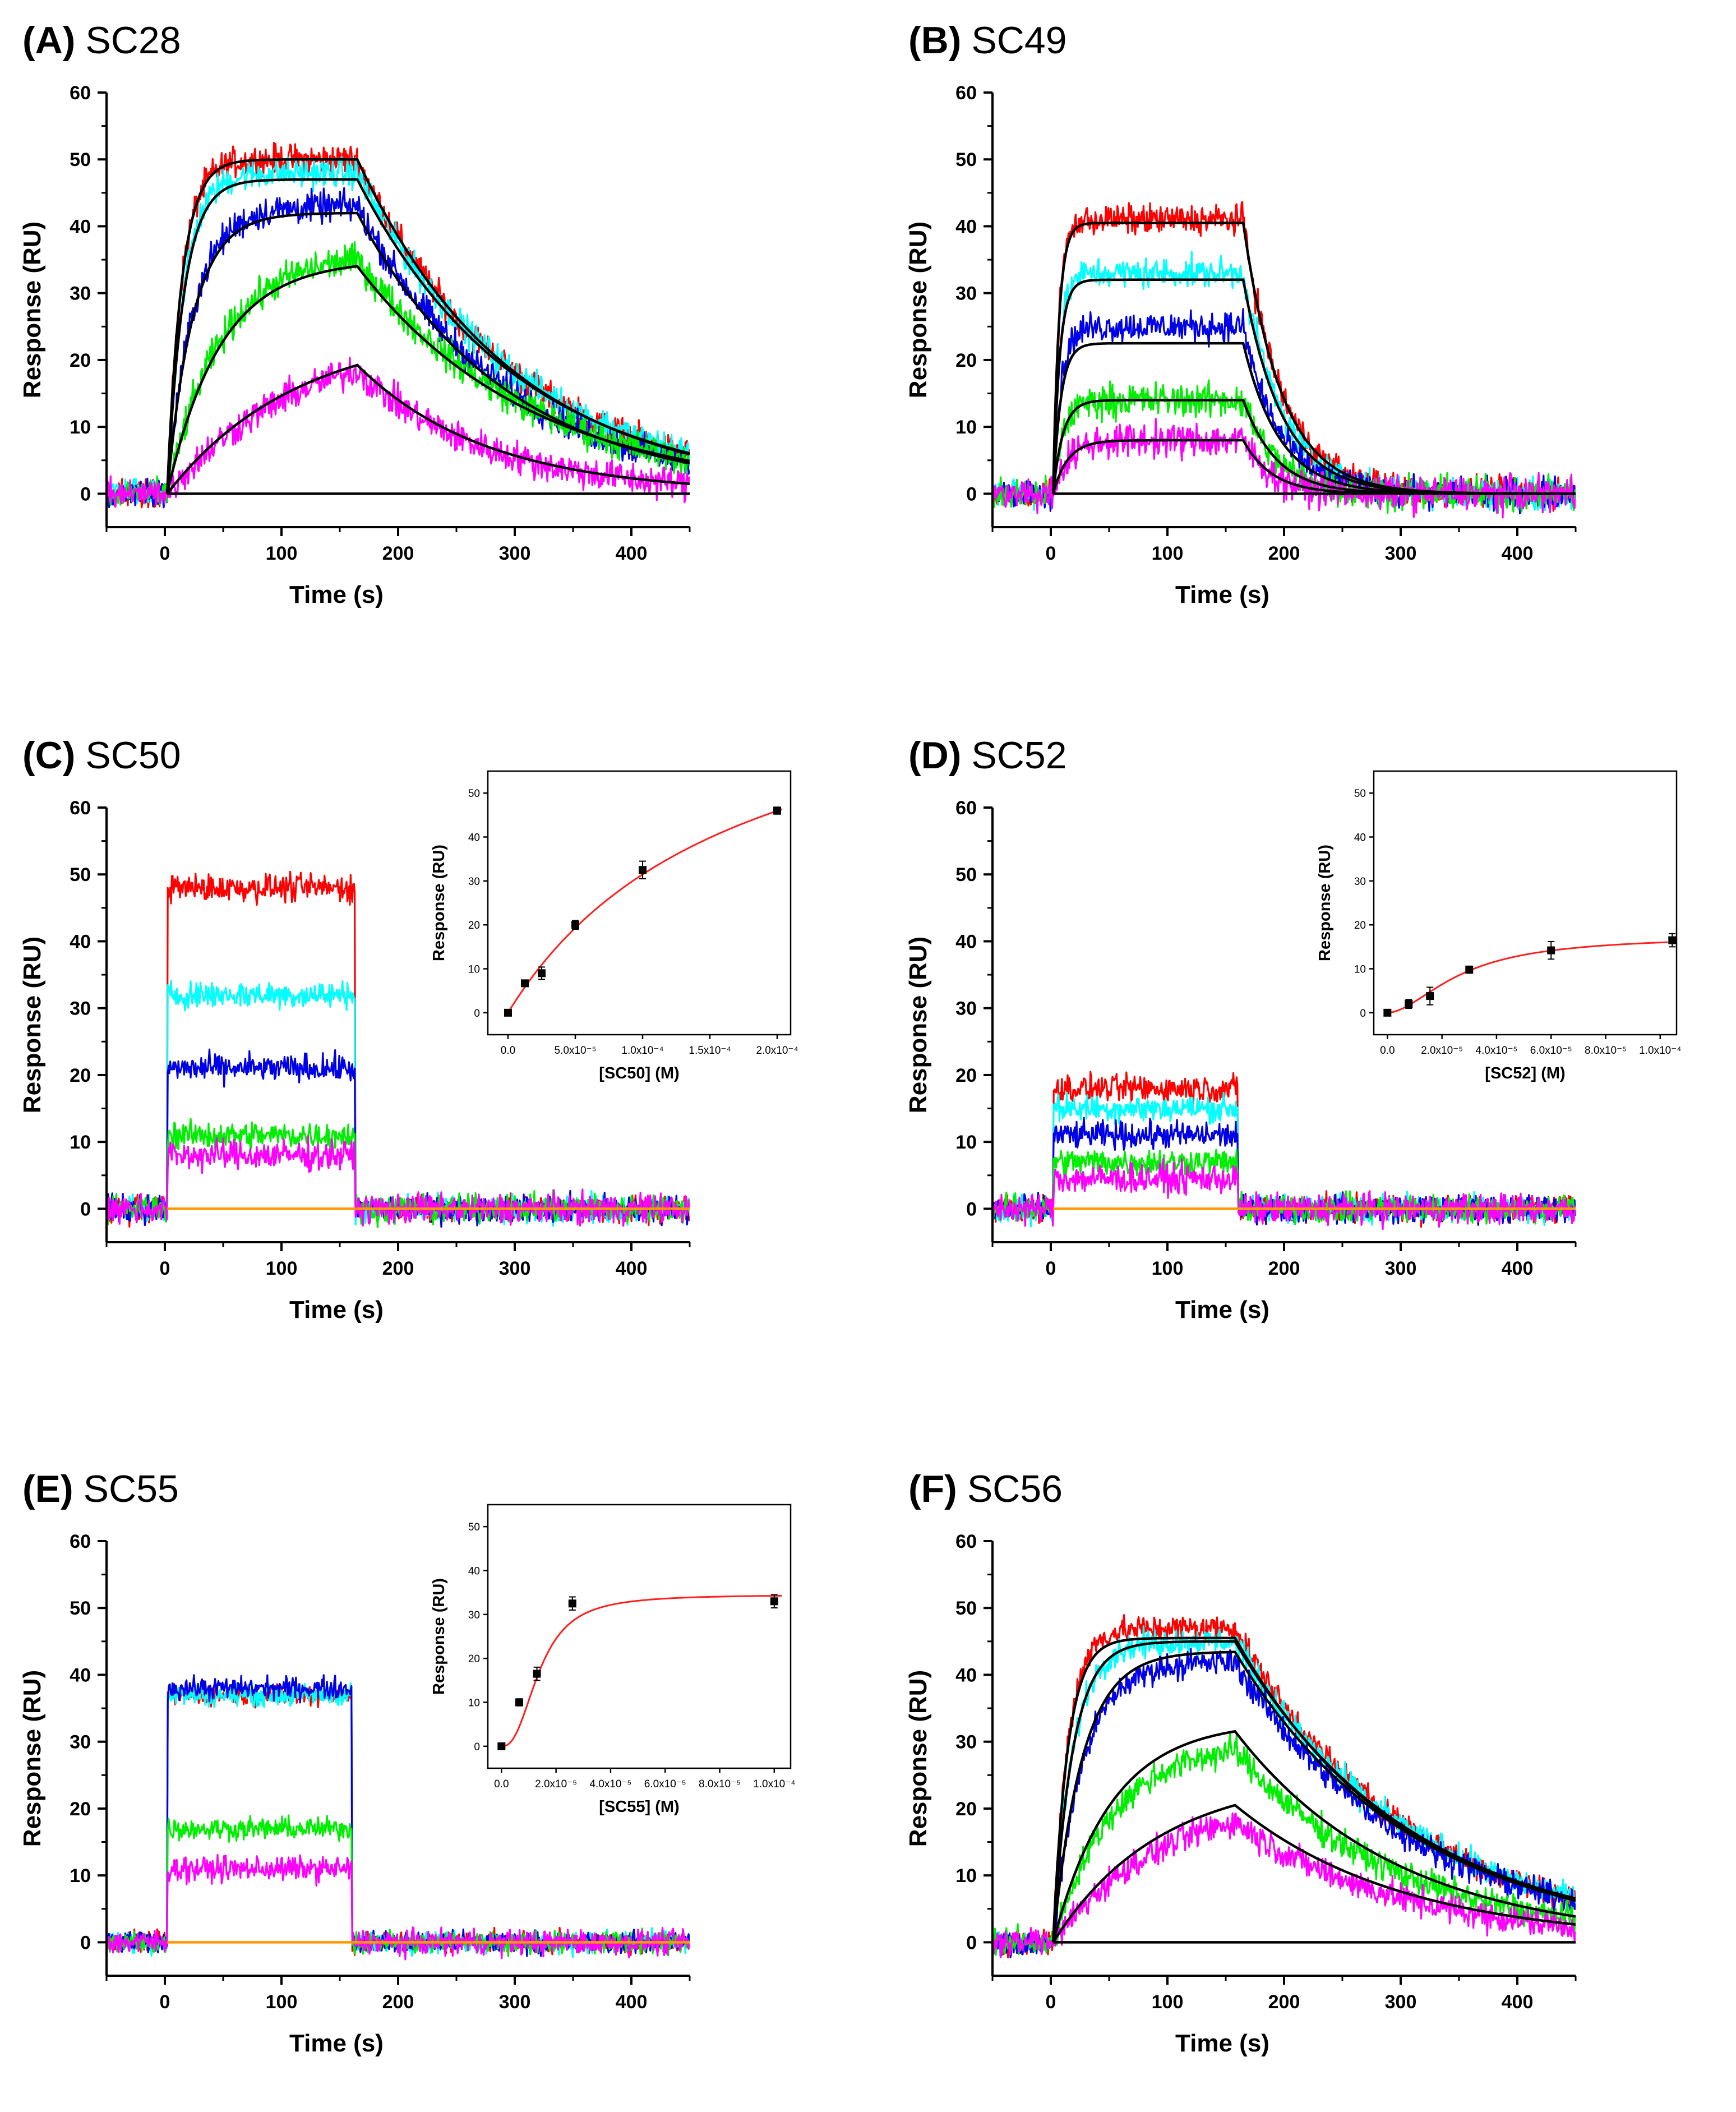 The height and width of the screenshot is (2112, 1736). Describe the element at coordinates (1018, 755) in the screenshot. I see `panel-compound: SC52` at that location.